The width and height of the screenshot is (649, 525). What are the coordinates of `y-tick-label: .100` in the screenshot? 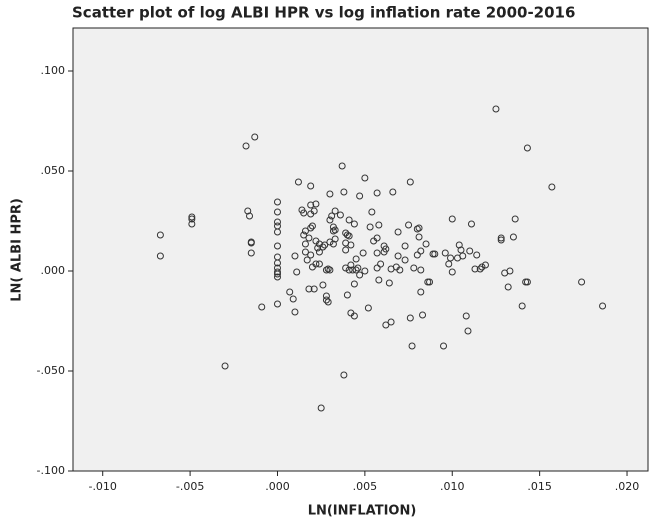 It's located at (53, 70).